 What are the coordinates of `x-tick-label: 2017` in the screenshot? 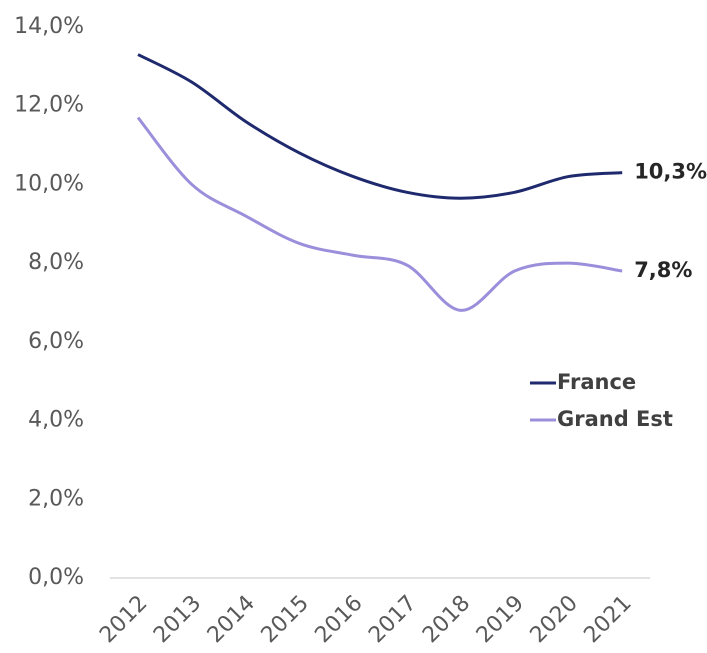 It's located at (392, 619).